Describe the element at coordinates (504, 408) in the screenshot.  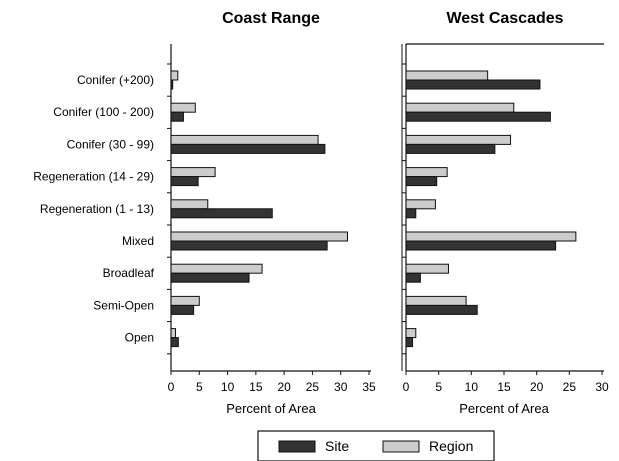
I see `x-axis-label-west-cascades: Percent of Area` at that location.